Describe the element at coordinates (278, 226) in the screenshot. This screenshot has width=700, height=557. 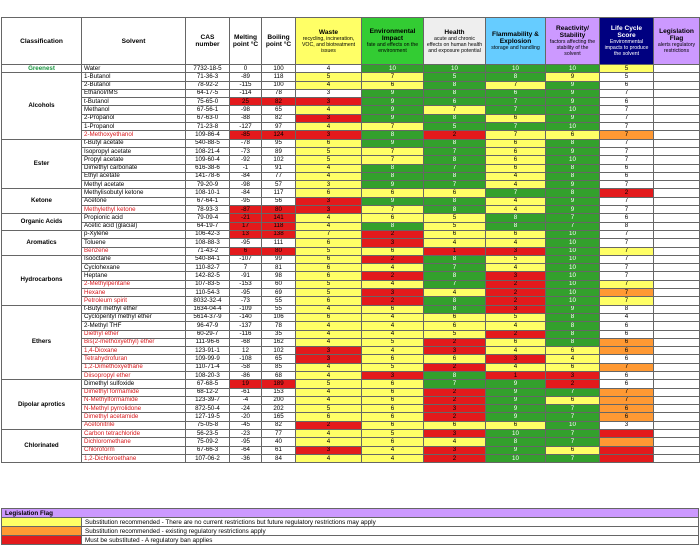
I see `boiling-point: 118` at that location.